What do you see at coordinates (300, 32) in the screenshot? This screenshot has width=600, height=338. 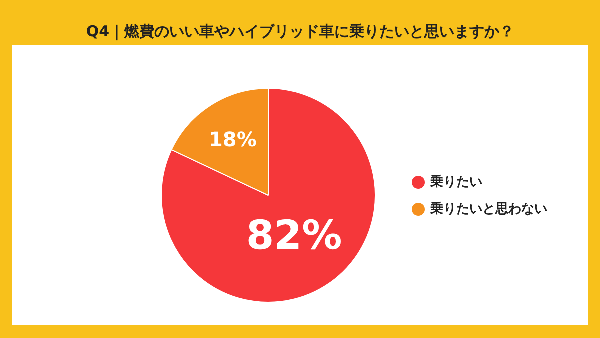 I see `chart-title: Q4｜燃費のいい車やハイブリッド車に乗りたいと思いますか？` at bounding box center [300, 32].